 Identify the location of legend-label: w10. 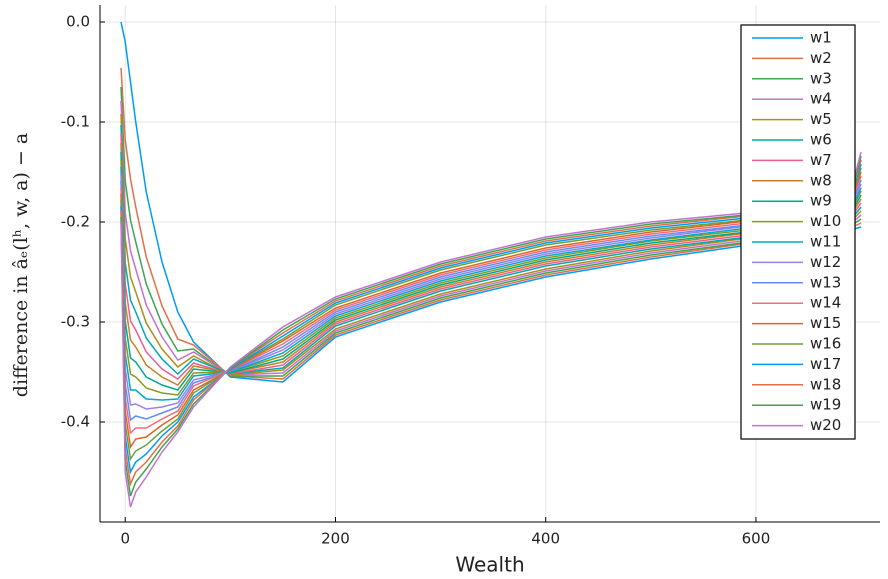
(825, 221).